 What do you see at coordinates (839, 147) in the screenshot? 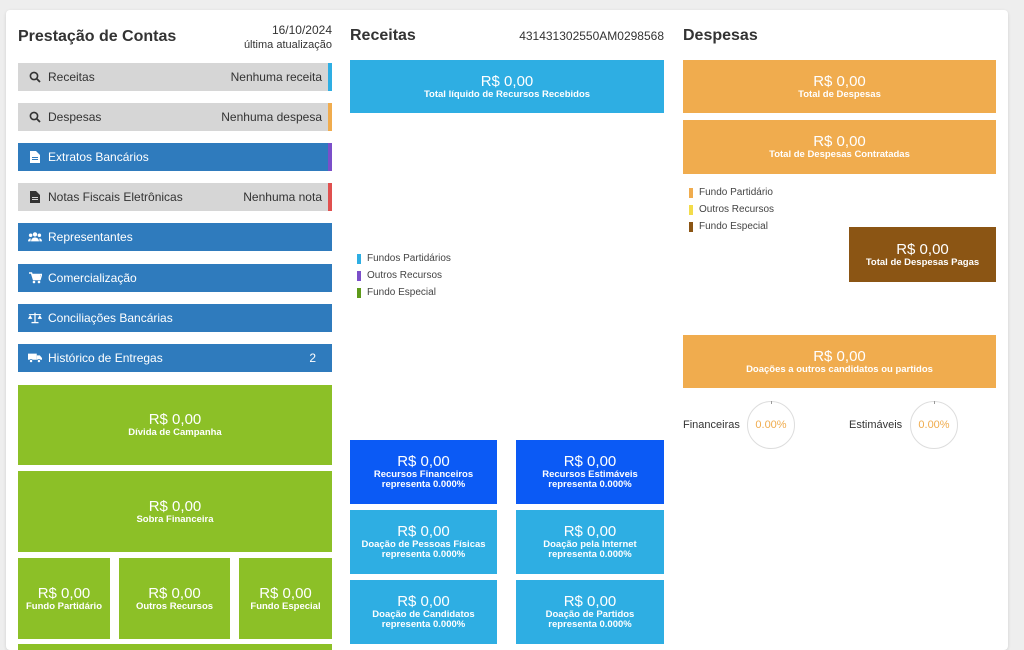
I see `tile-despesas-contratadas: R$ 0,00 Total de Despesas Contratadas` at bounding box center [839, 147].